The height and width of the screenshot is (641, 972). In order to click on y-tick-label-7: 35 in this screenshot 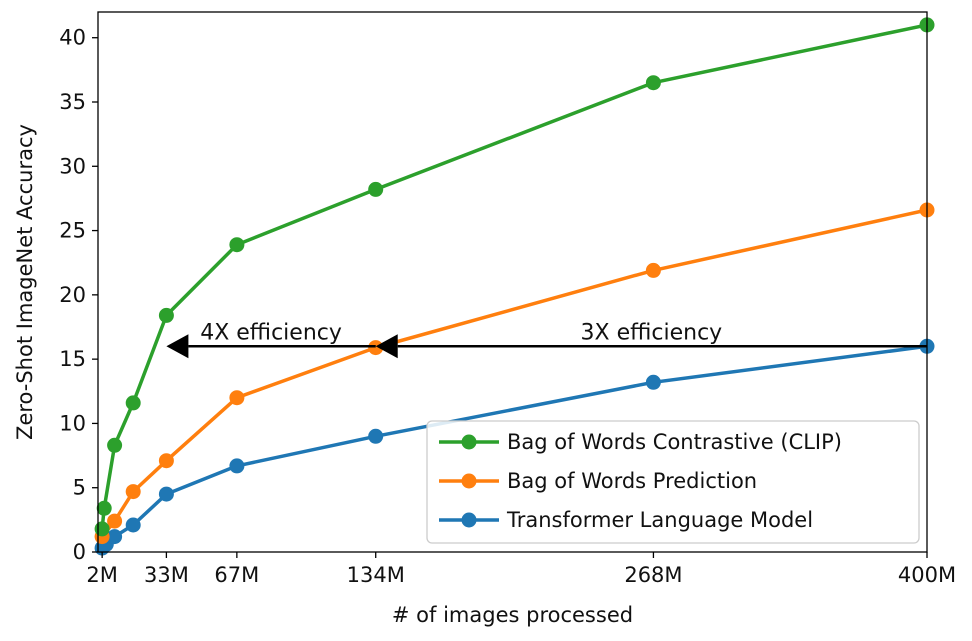, I will do `click(72, 102)`.